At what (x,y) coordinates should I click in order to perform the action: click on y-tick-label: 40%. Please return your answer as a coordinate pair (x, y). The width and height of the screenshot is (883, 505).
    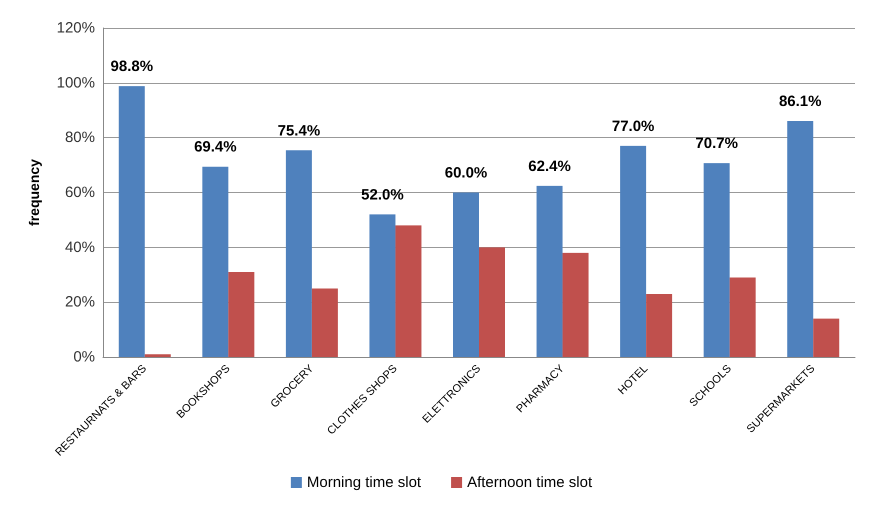
    Looking at the image, I should click on (79, 247).